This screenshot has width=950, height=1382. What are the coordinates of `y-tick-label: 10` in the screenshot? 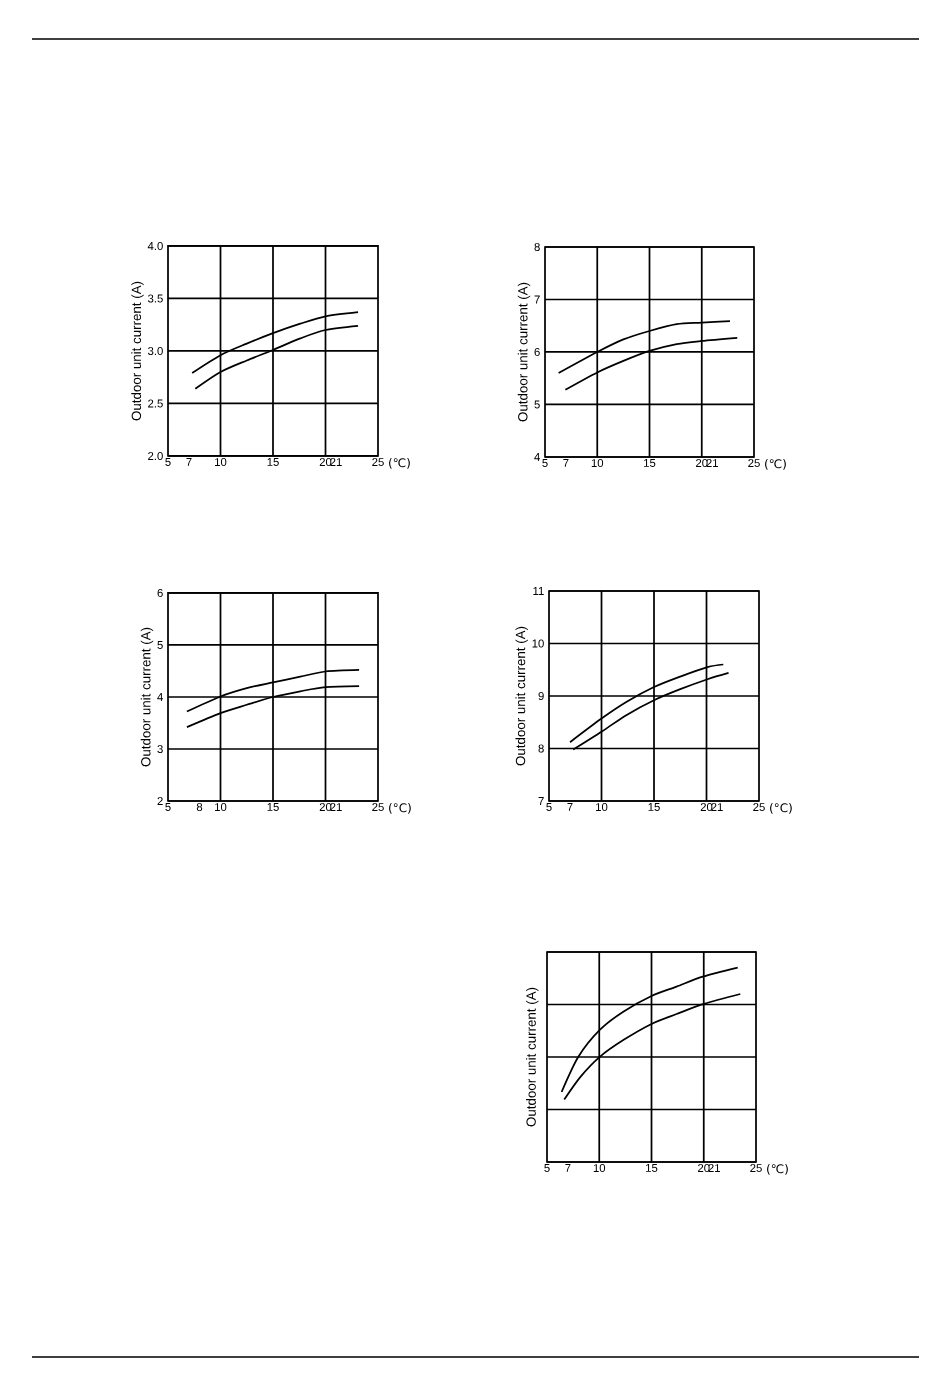 It's located at (538, 643).